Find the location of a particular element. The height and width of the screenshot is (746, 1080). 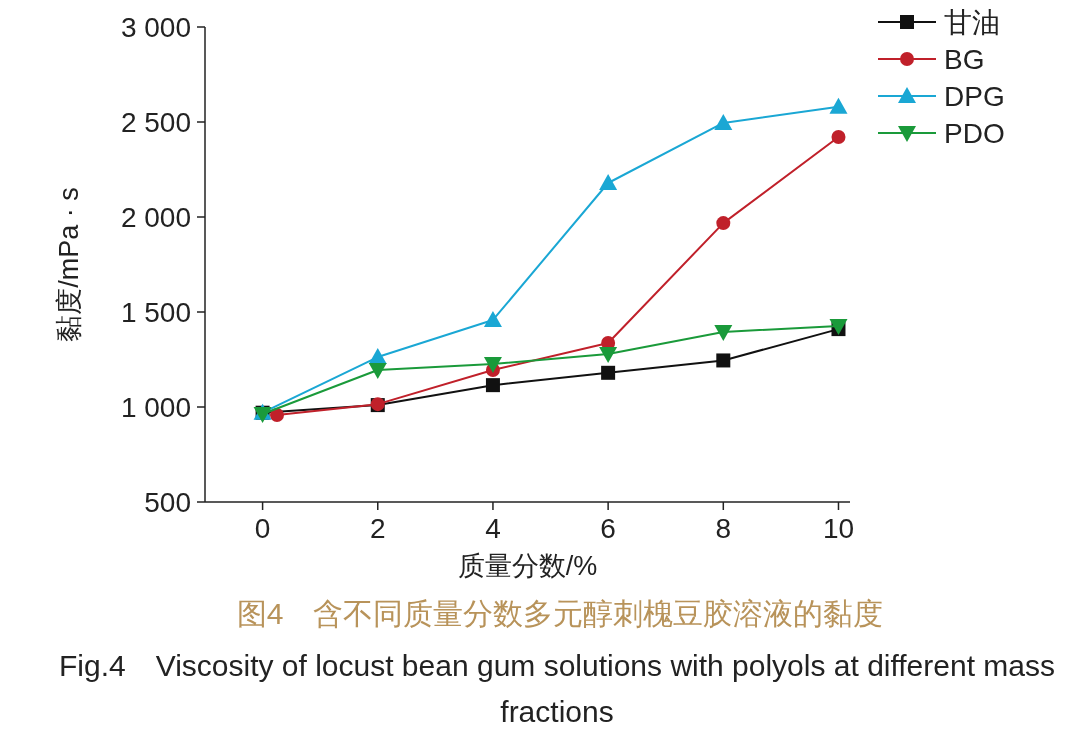

y-tick-label: 2 000 is located at coordinates (155, 217).